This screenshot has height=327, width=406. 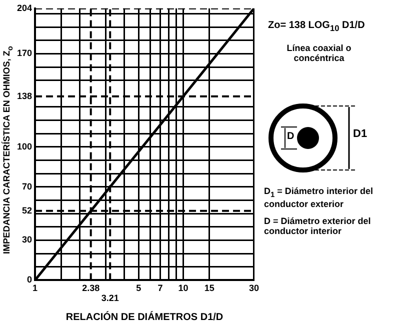 I want to click on text: D, so click(x=290, y=136).